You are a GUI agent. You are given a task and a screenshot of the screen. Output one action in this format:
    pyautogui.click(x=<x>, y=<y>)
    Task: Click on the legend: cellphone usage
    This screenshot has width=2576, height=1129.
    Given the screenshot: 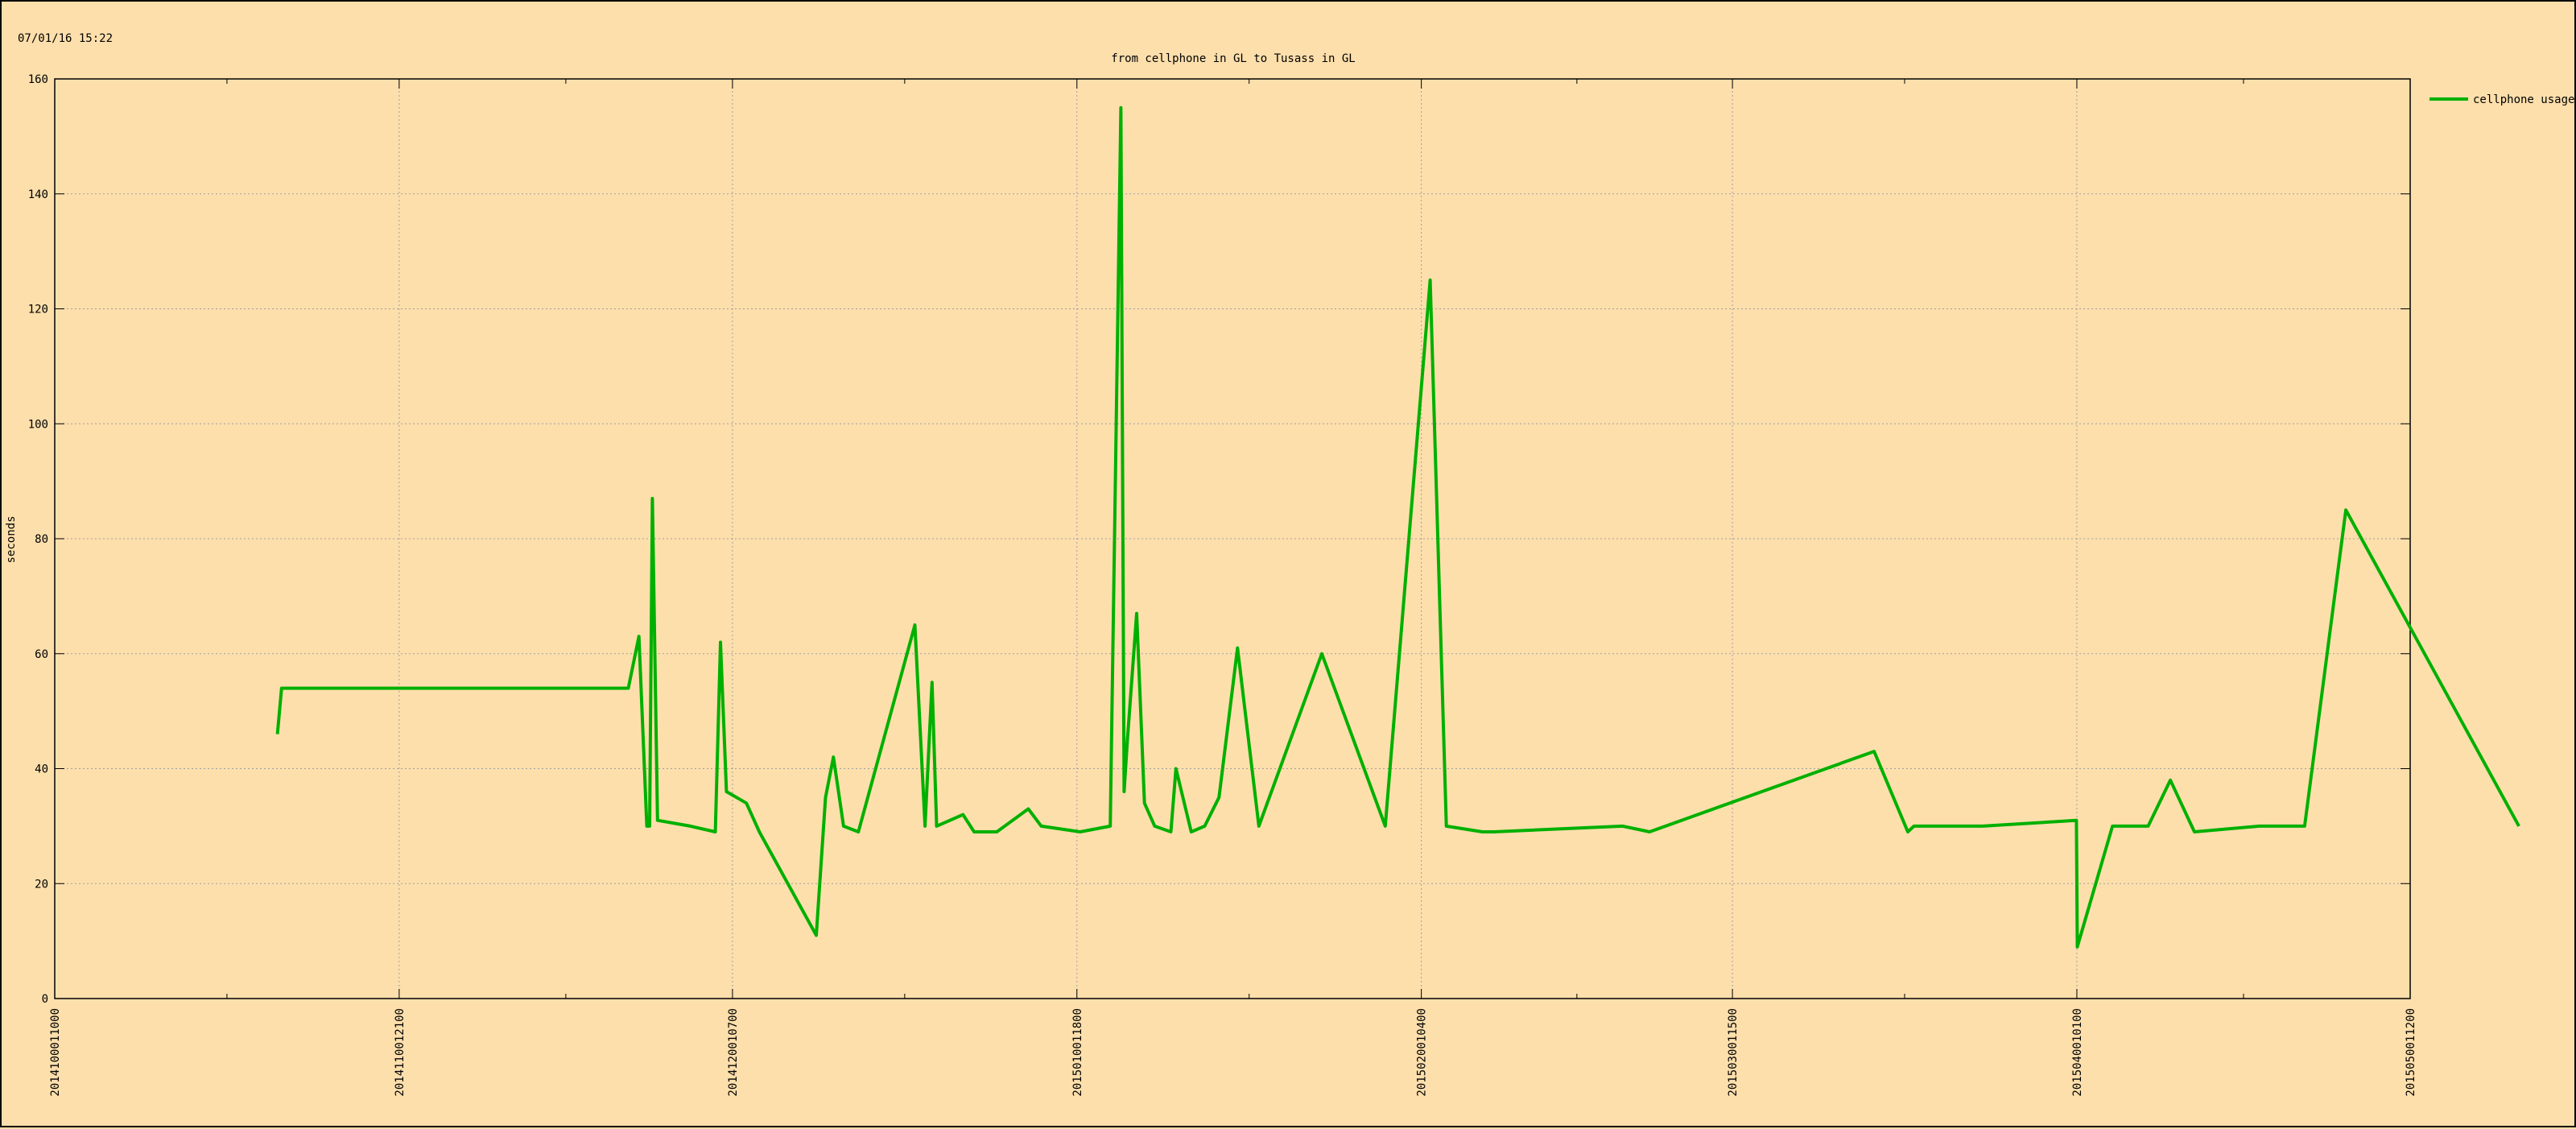 What is the action you would take?
    pyautogui.click(x=2501, y=99)
    